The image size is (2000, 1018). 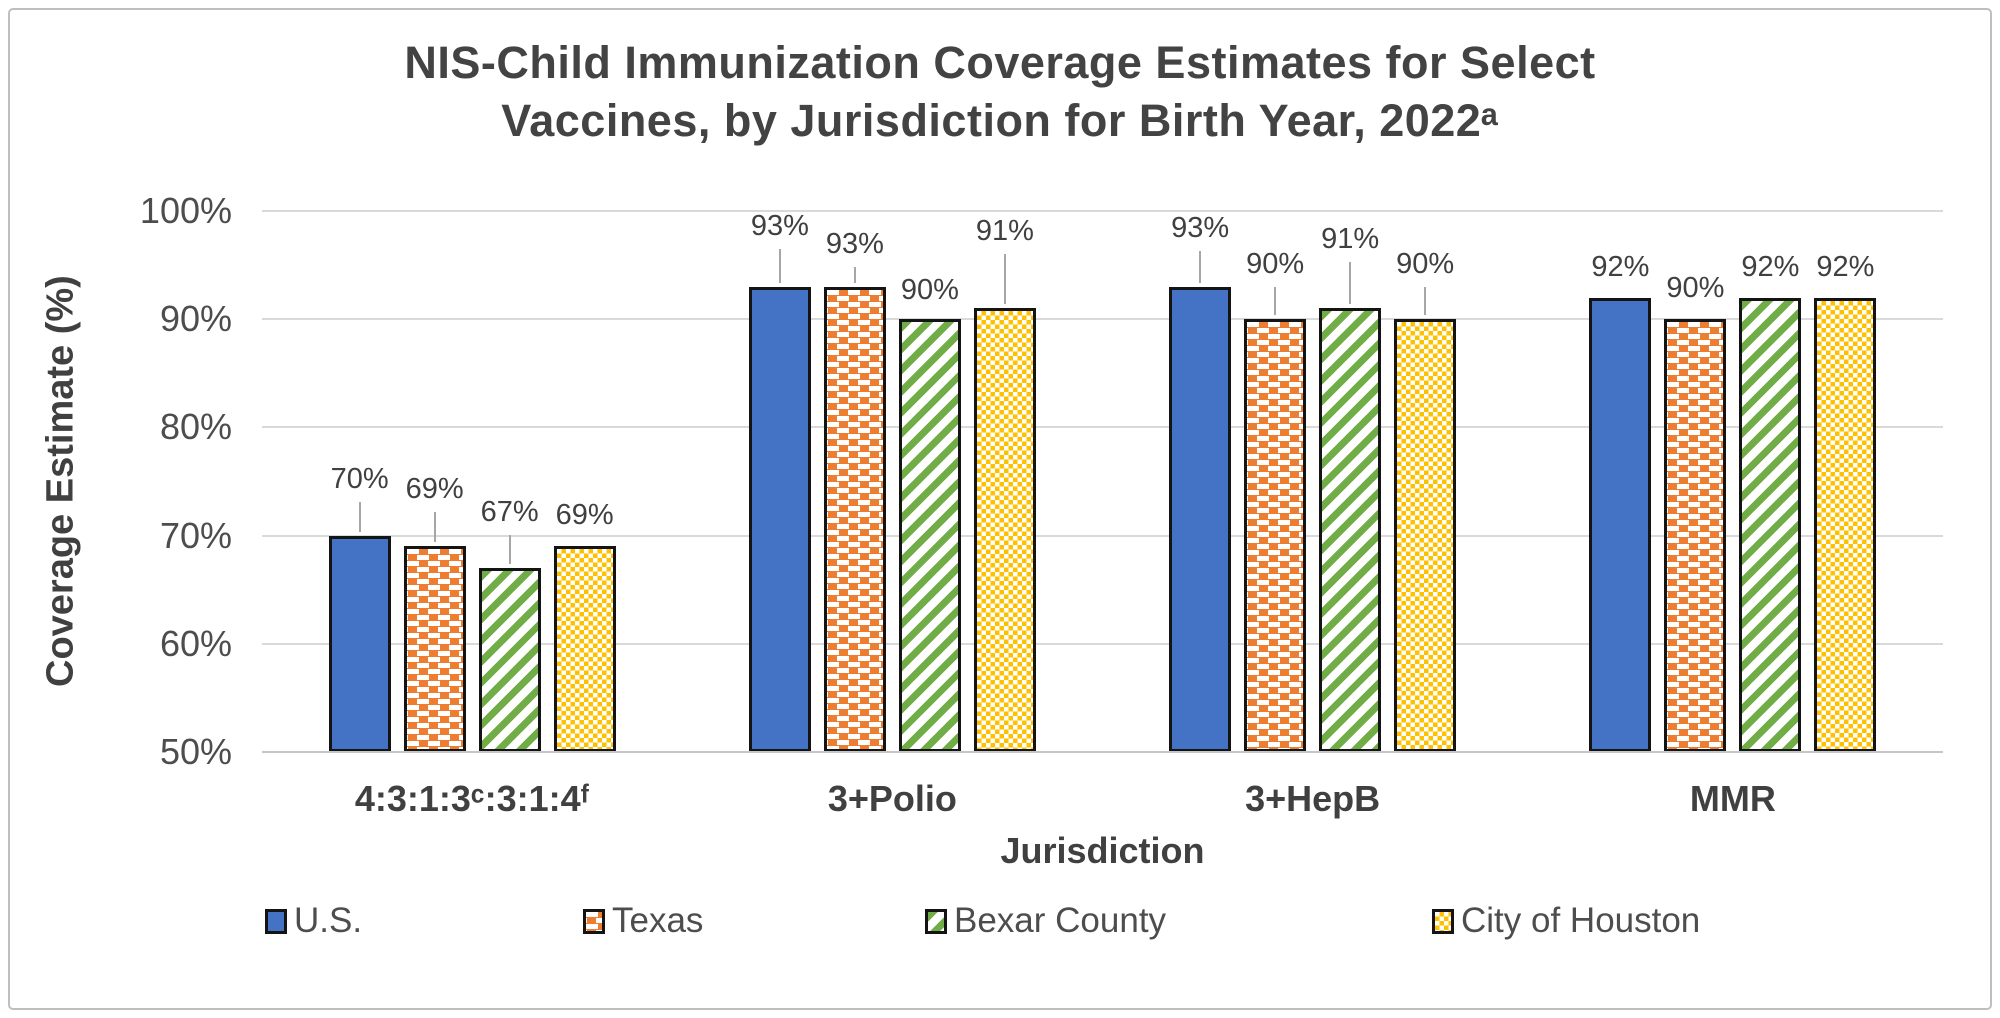 What do you see at coordinates (854, 519) in the screenshot?
I see `bar-texas-cat2` at bounding box center [854, 519].